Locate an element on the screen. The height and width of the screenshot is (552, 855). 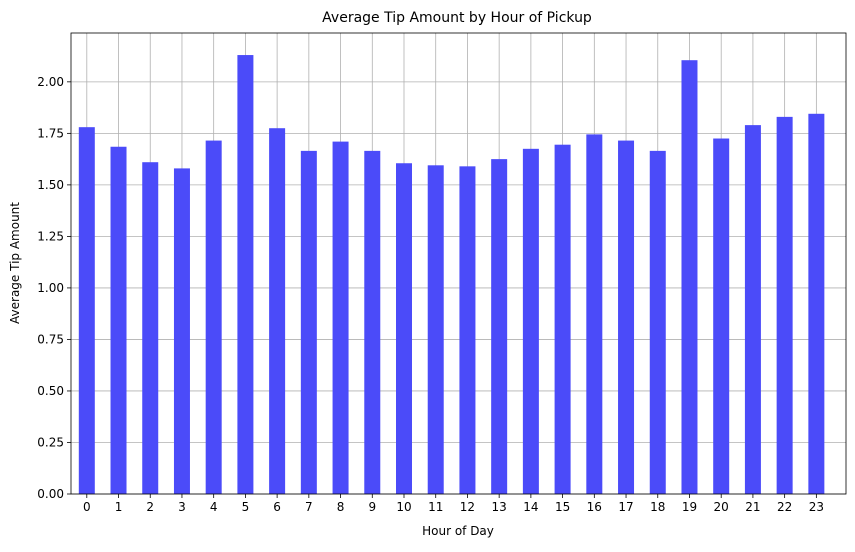
x-tick-label: 14 is located at coordinates (530, 507).